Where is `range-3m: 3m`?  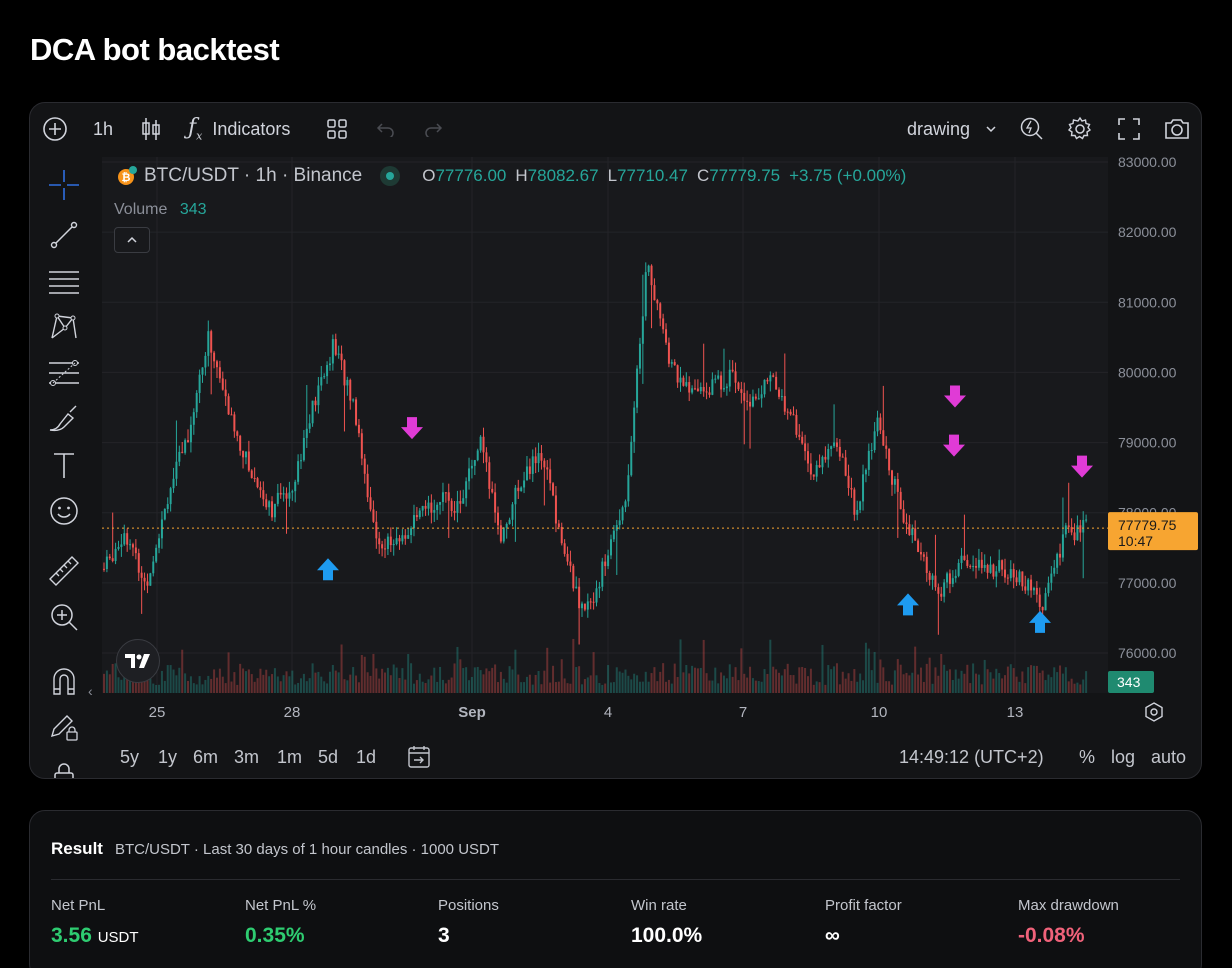 range-3m: 3m is located at coordinates (247, 756).